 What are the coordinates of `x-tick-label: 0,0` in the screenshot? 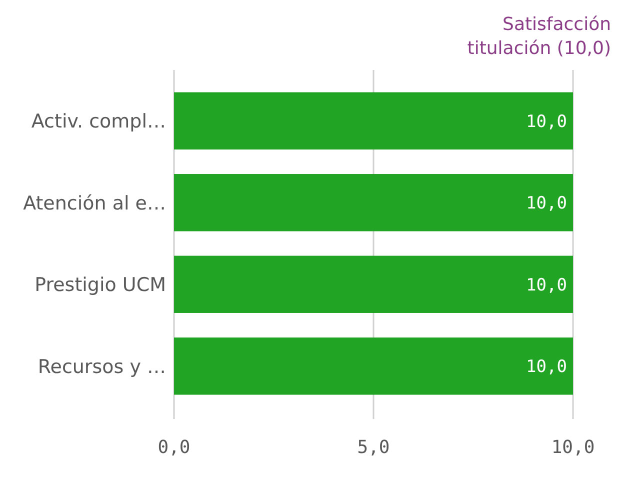 It's located at (174, 447).